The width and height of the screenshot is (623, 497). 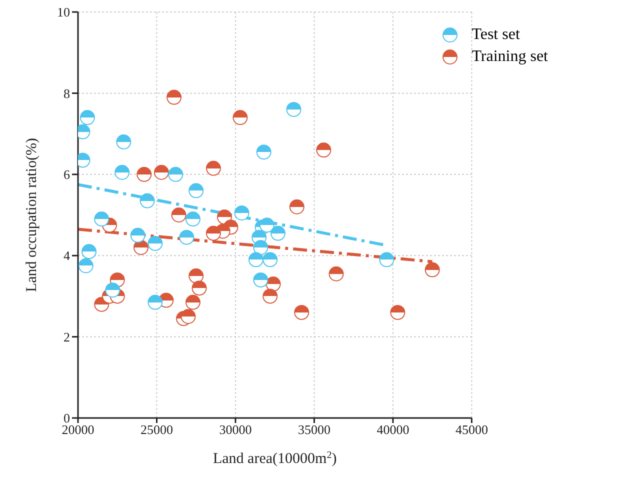 I want to click on x-tick-label: 30000, so click(x=235, y=430).